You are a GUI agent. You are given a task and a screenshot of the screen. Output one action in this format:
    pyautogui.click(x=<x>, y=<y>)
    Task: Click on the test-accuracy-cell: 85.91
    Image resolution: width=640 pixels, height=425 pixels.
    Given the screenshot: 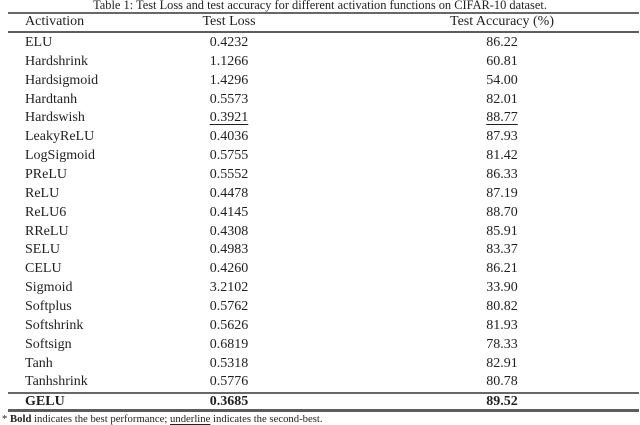 What is the action you would take?
    pyautogui.click(x=502, y=231)
    